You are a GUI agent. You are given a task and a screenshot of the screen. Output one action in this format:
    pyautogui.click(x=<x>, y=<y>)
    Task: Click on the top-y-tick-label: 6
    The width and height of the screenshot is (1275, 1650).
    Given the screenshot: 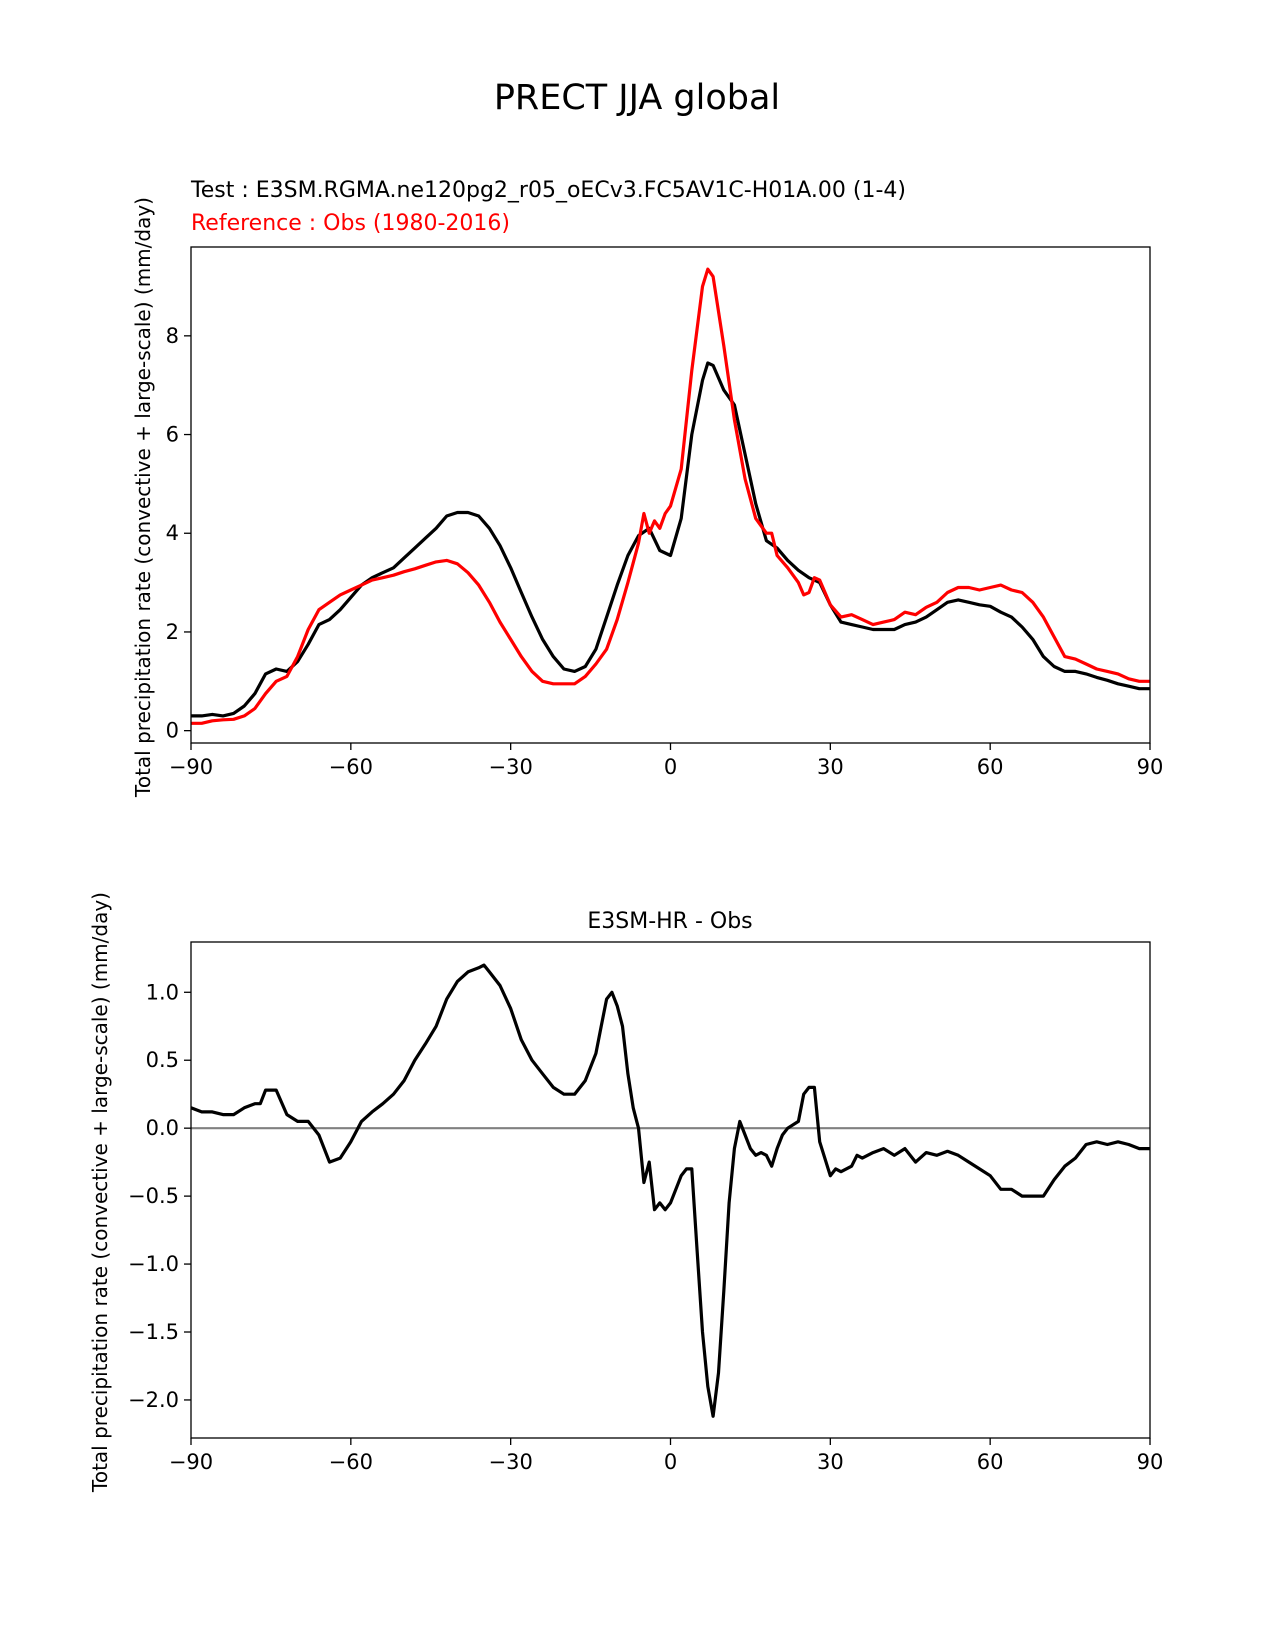 What is the action you would take?
    pyautogui.click(x=172, y=435)
    